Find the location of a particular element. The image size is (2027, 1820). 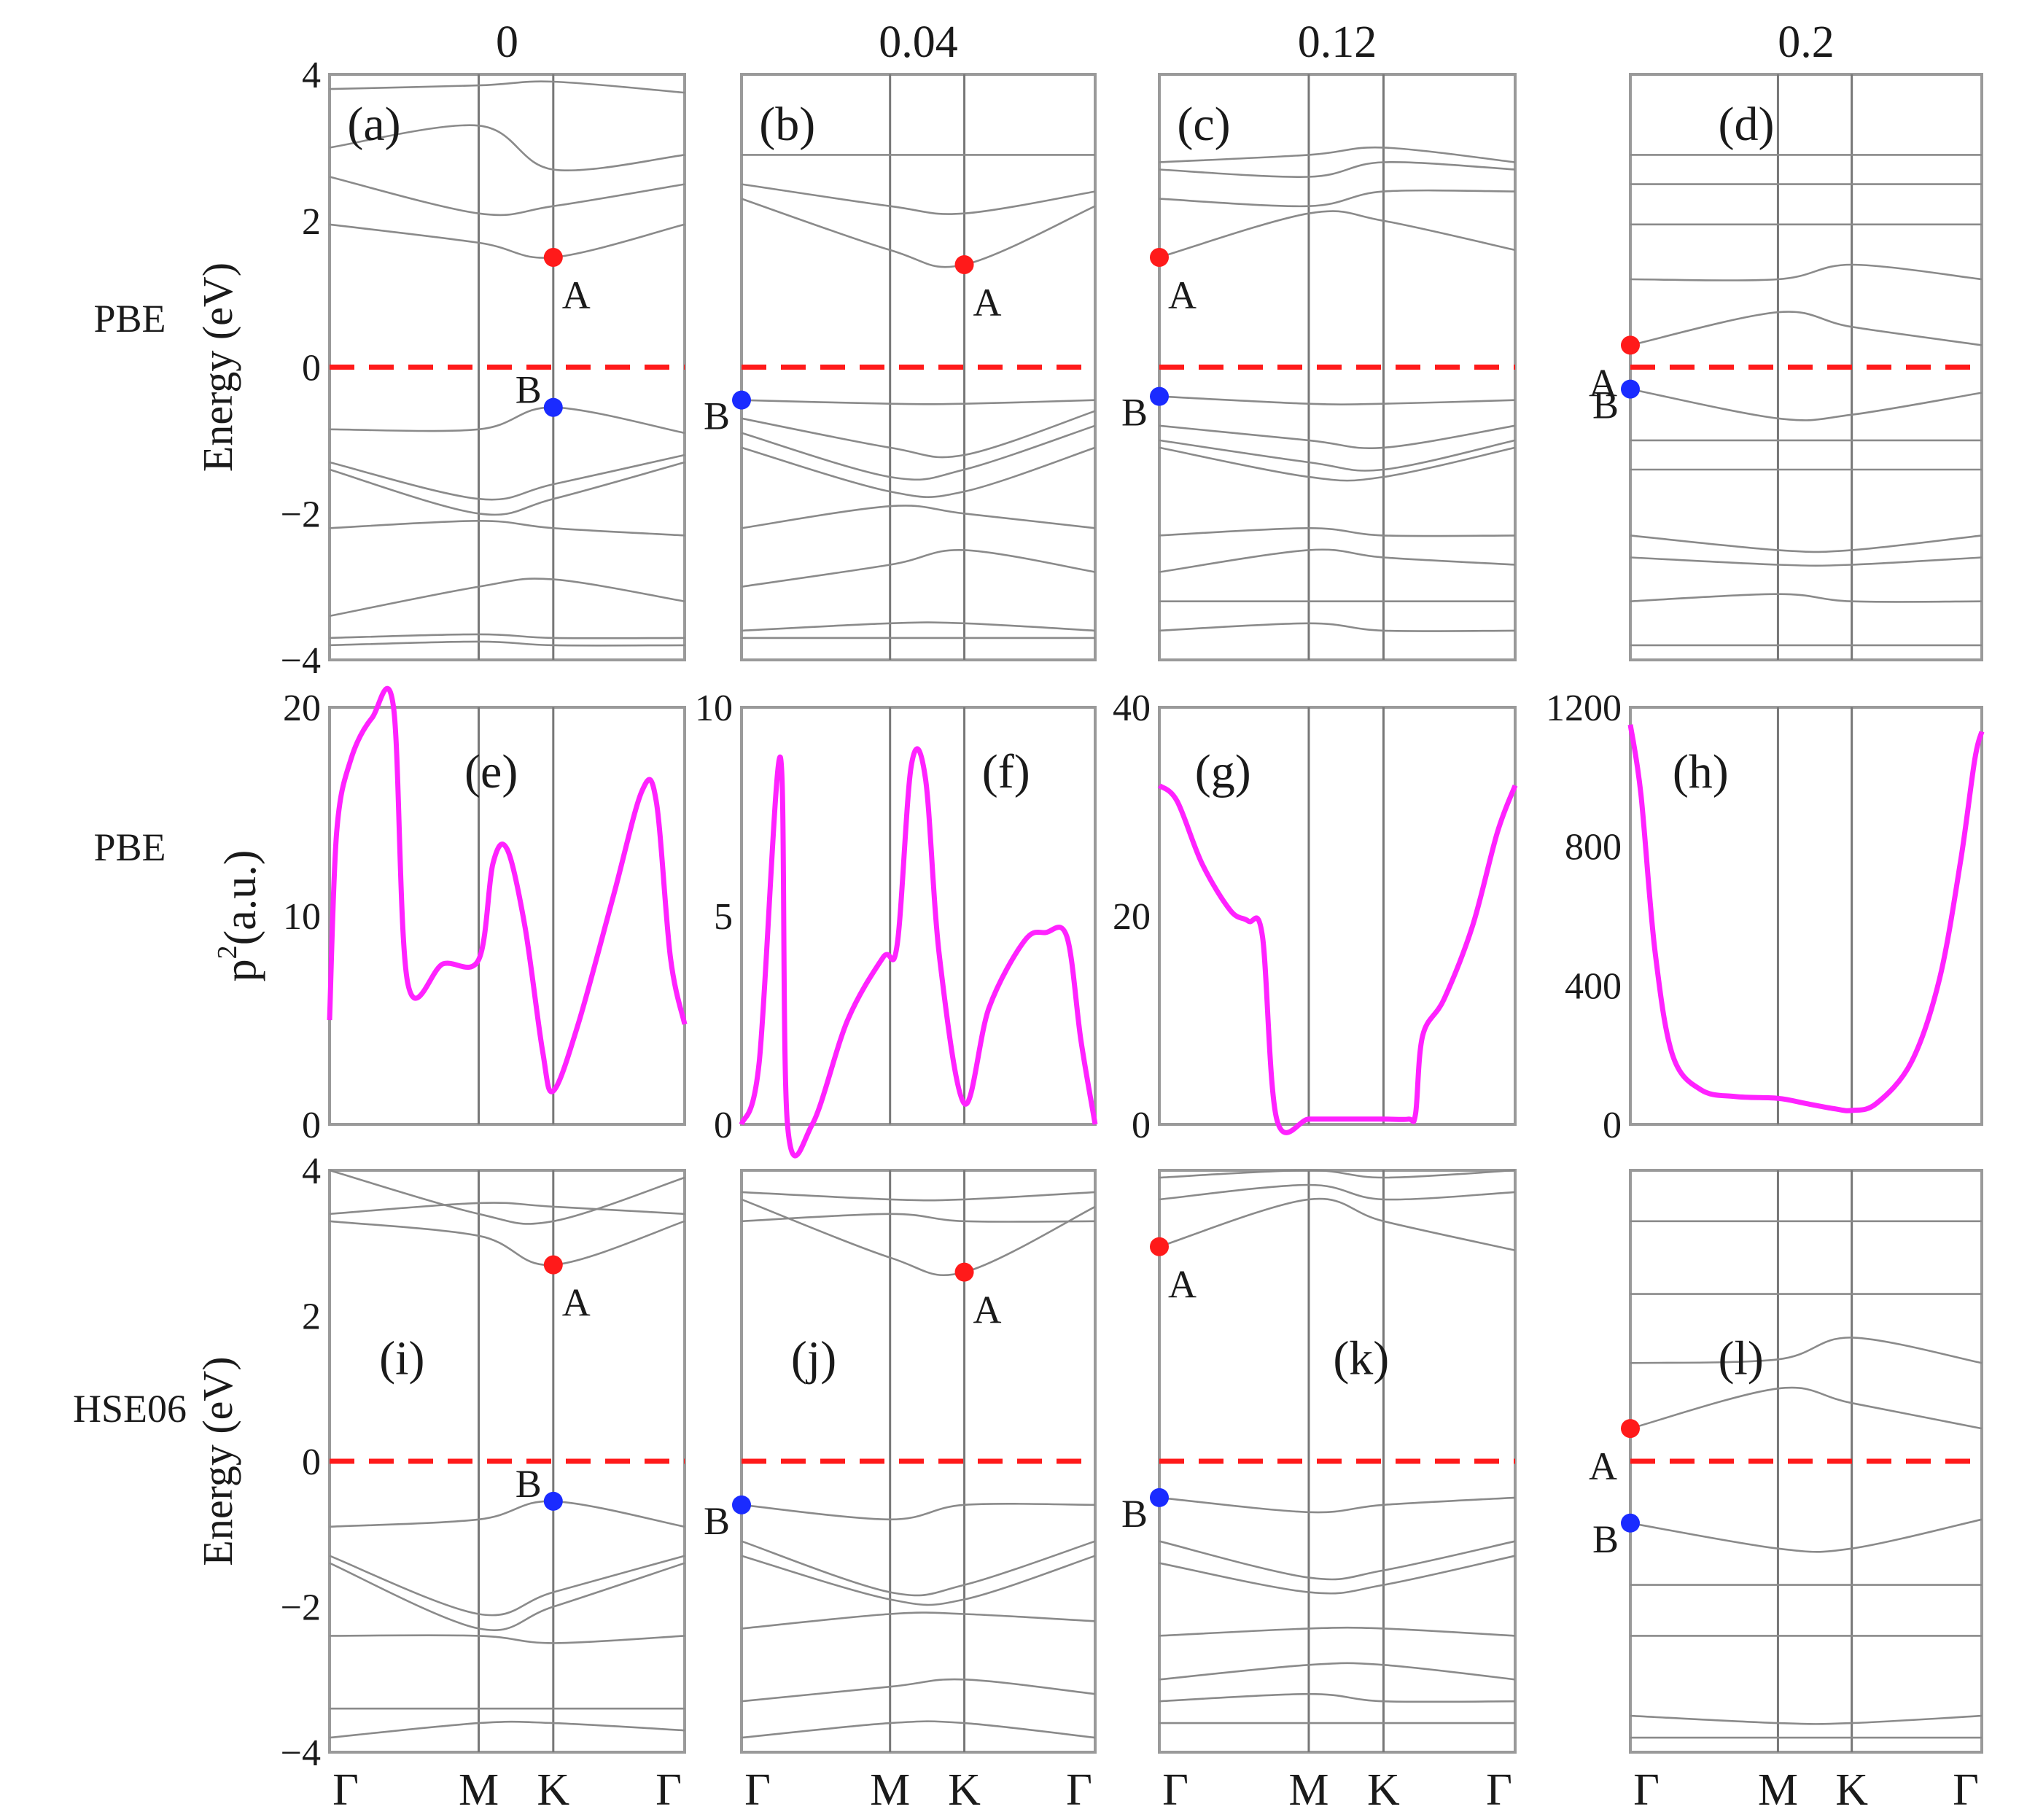

p2-panel-g: (g) 40 20 0 is located at coordinates (1315, 917).